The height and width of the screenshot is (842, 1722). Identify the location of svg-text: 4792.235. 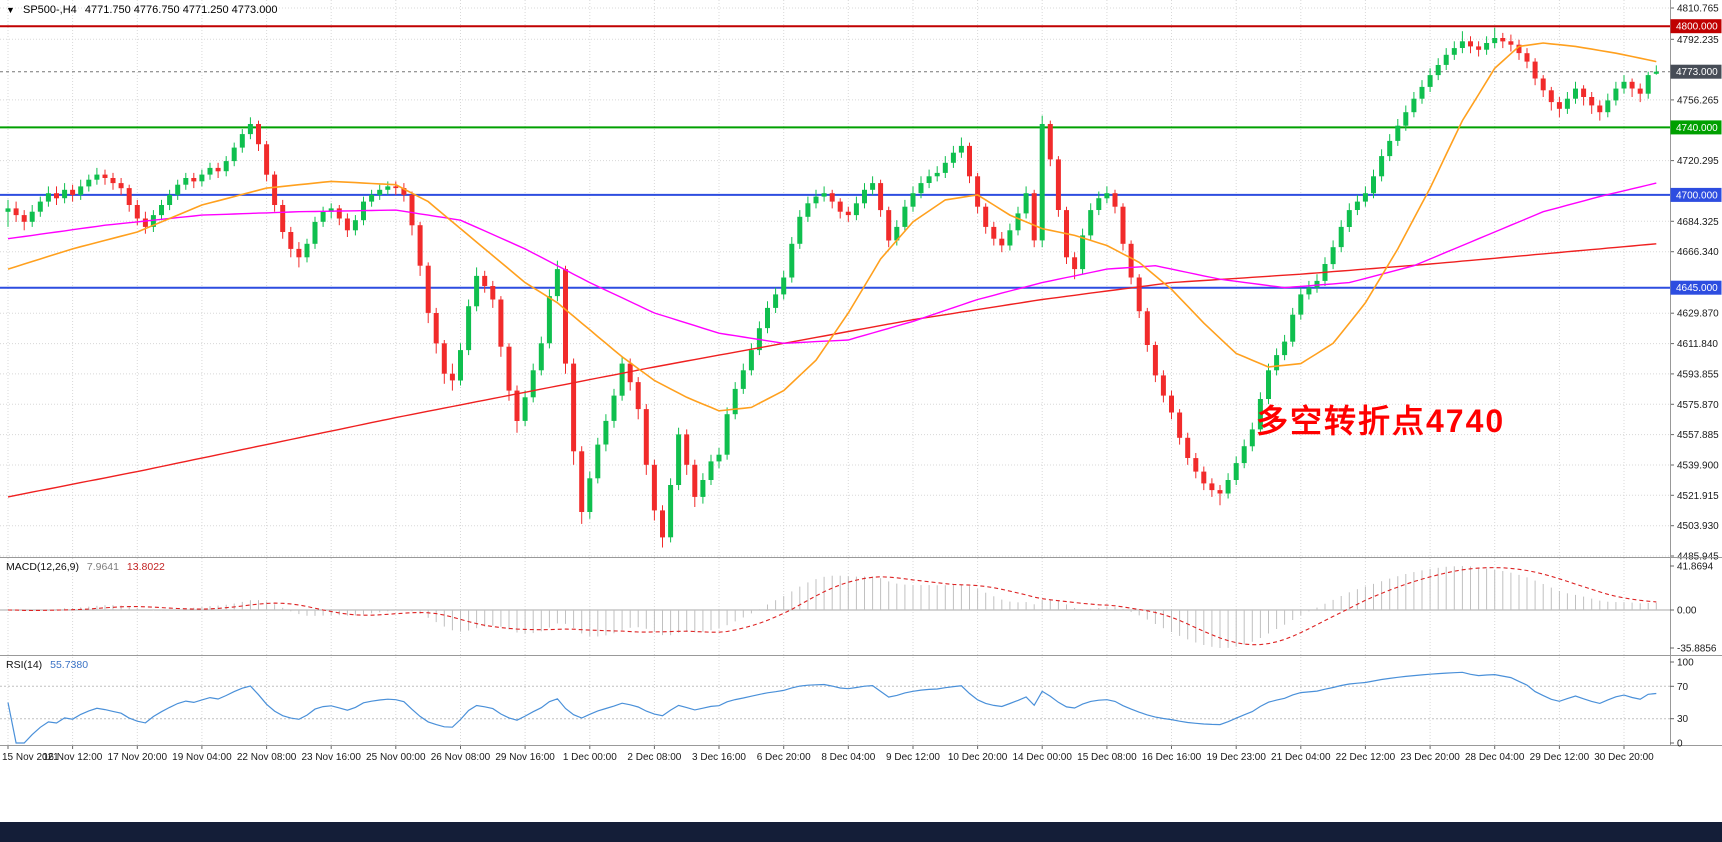
(1698, 40).